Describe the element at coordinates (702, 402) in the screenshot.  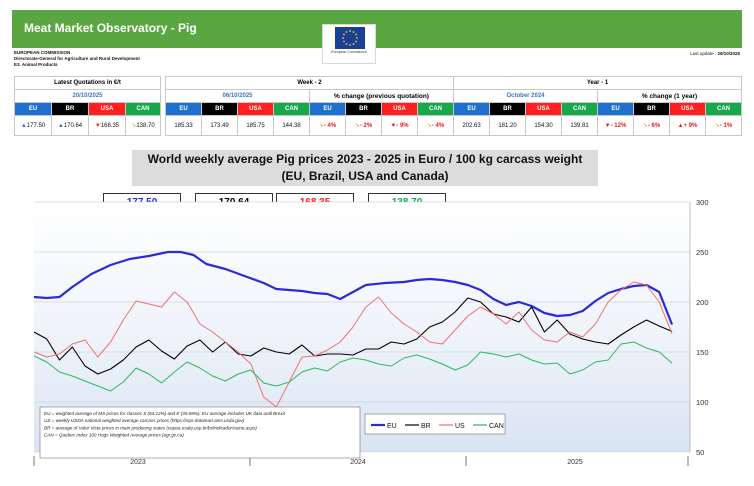
I see `y-tick-label: 100` at that location.